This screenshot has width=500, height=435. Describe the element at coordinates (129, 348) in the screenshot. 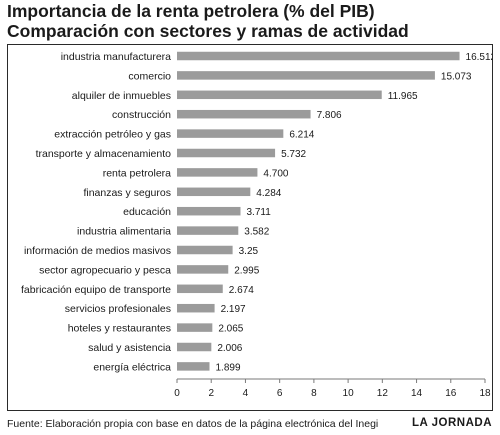

I see `category-label: salud y asistencia` at that location.